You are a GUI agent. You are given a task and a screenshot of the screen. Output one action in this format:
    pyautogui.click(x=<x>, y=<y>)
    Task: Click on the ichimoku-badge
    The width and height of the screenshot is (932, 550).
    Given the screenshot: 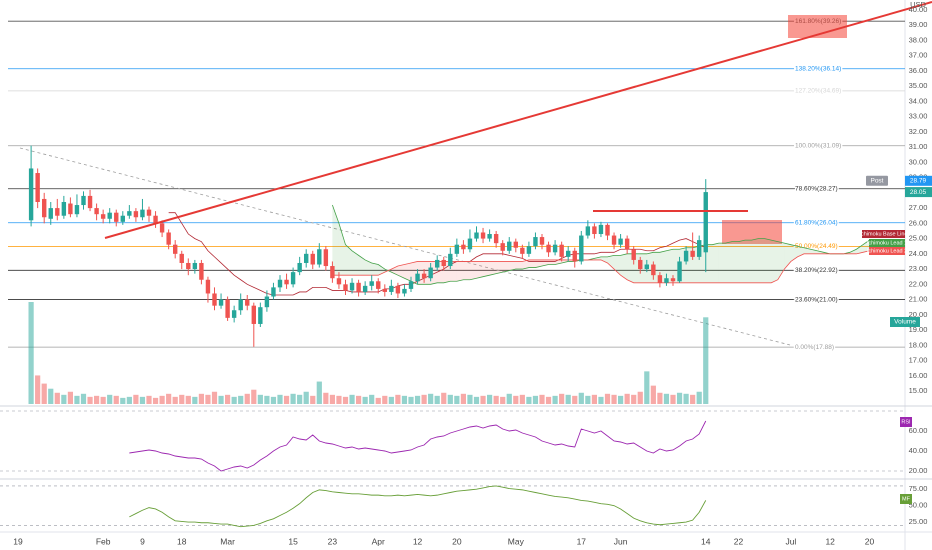 What is the action you would take?
    pyautogui.click(x=887, y=243)
    